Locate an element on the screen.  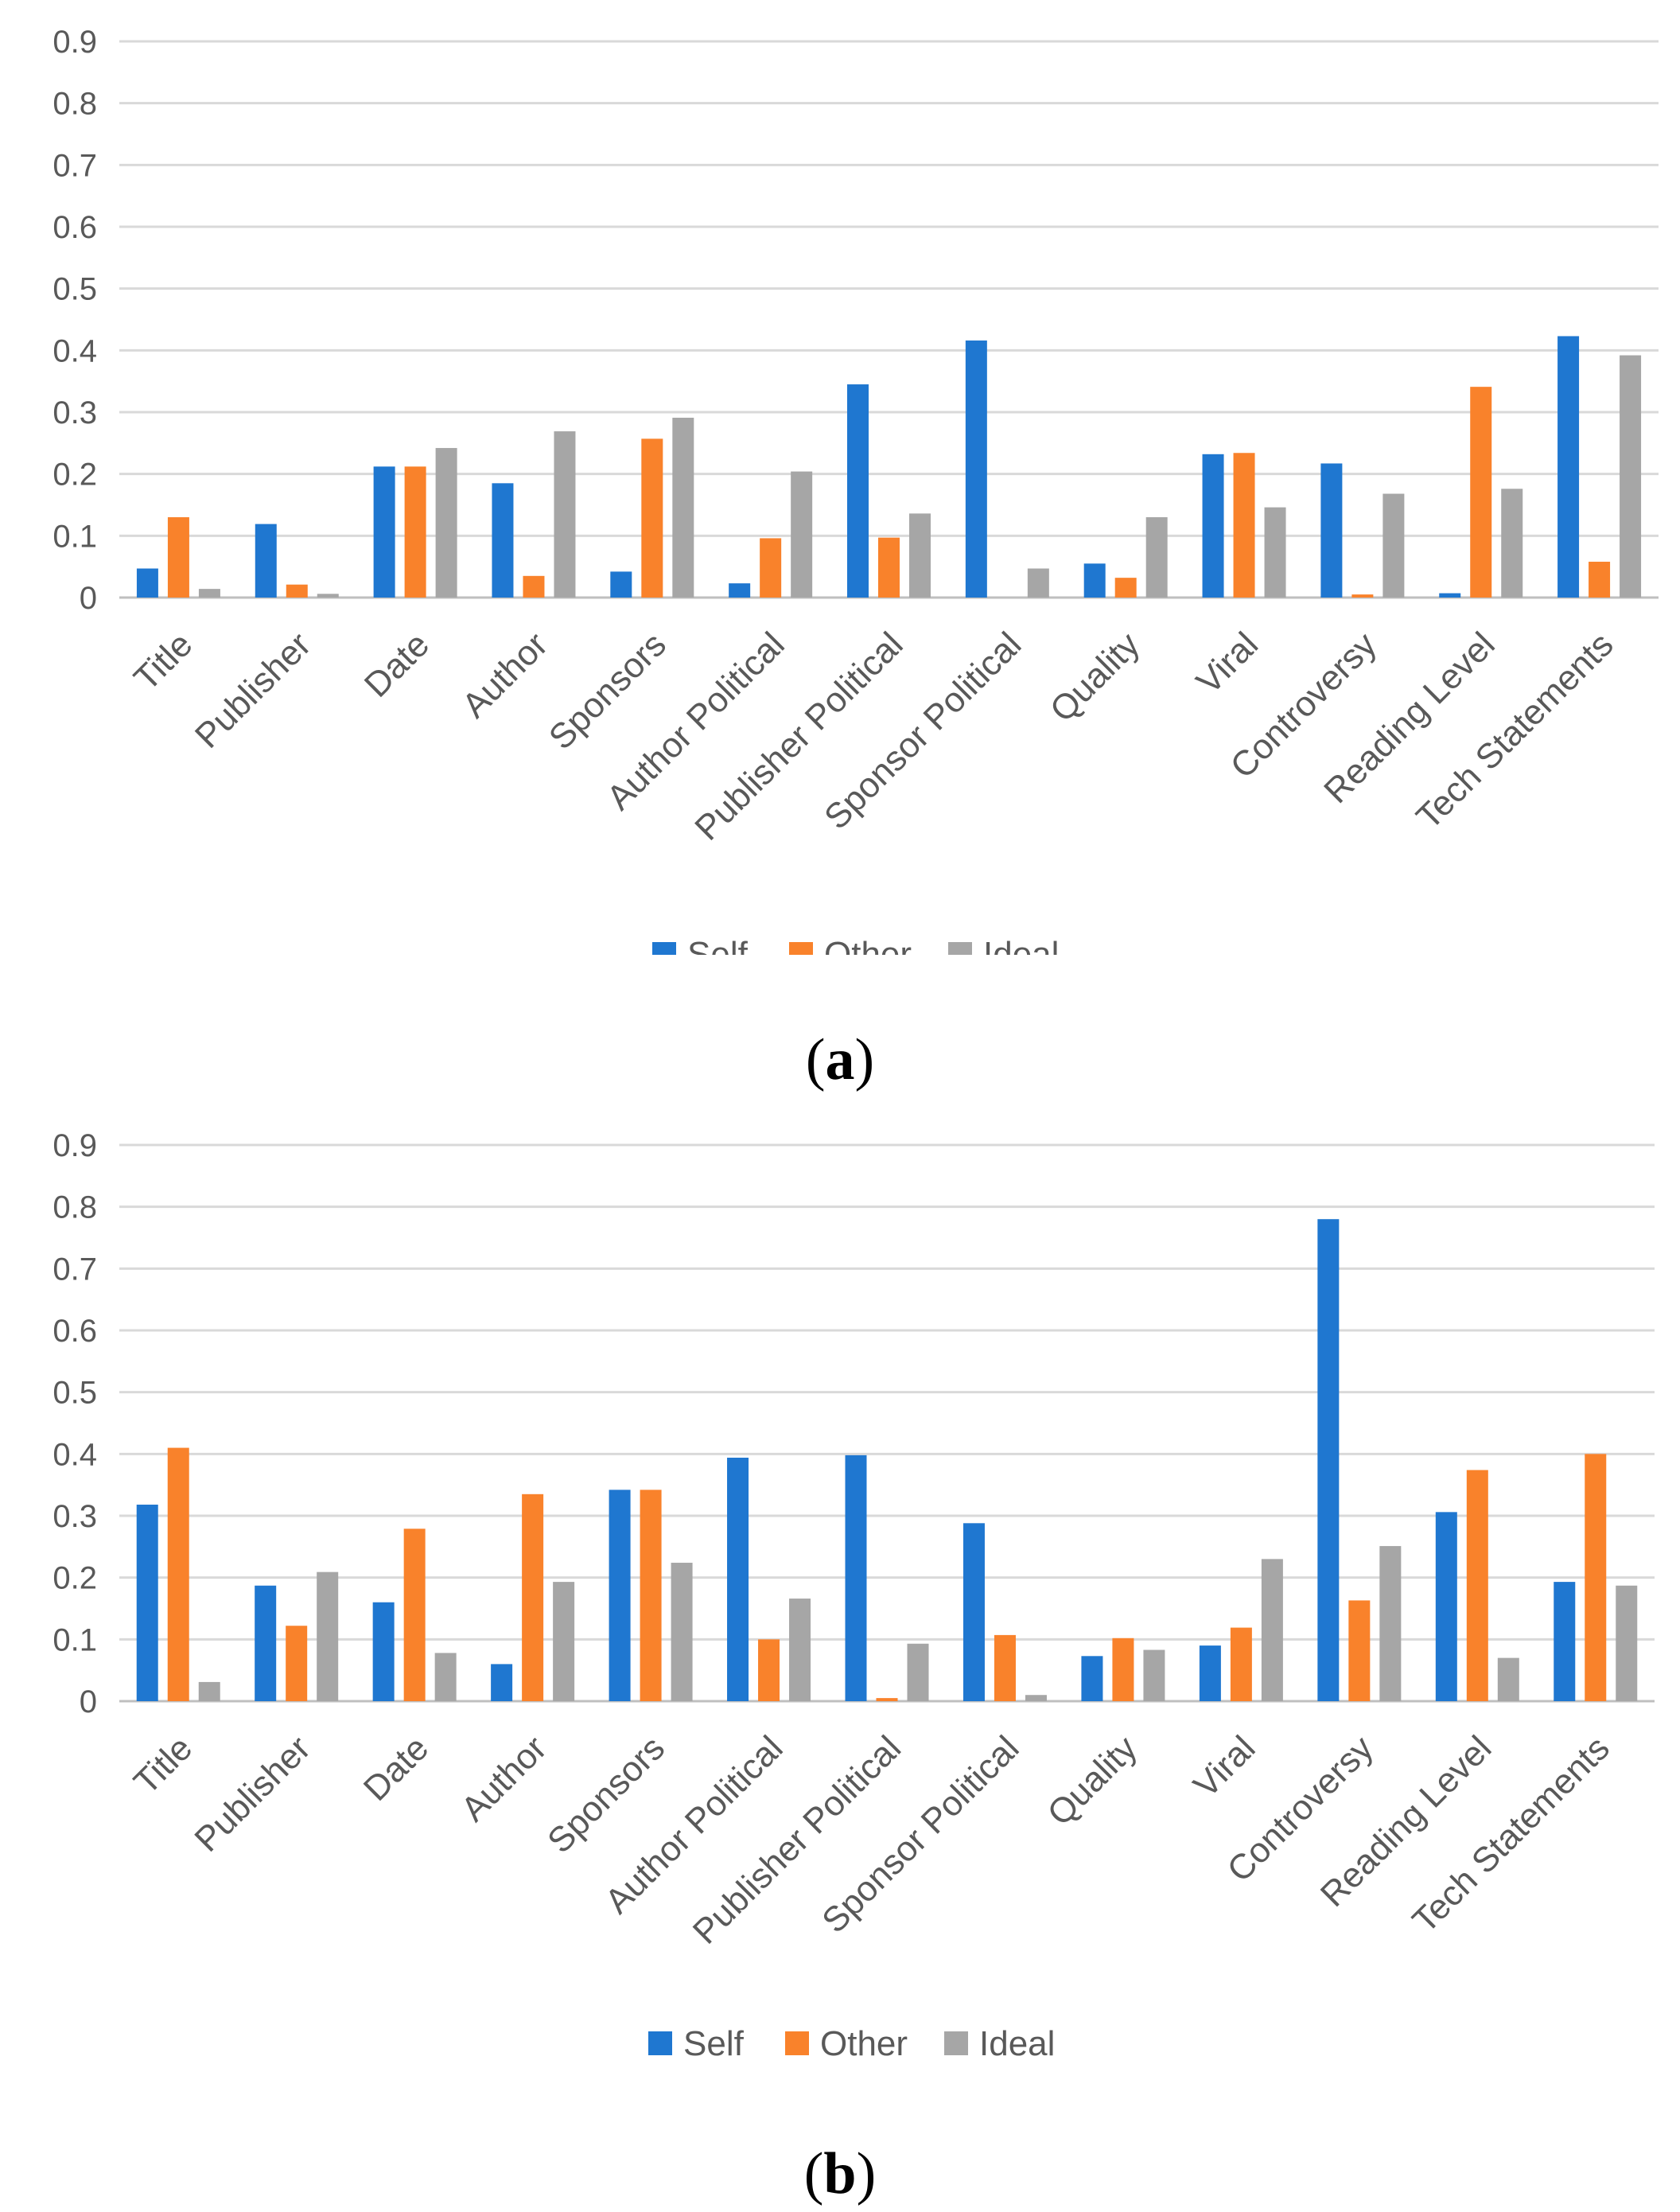
x-category-label: Author is located at coordinates (505, 675).